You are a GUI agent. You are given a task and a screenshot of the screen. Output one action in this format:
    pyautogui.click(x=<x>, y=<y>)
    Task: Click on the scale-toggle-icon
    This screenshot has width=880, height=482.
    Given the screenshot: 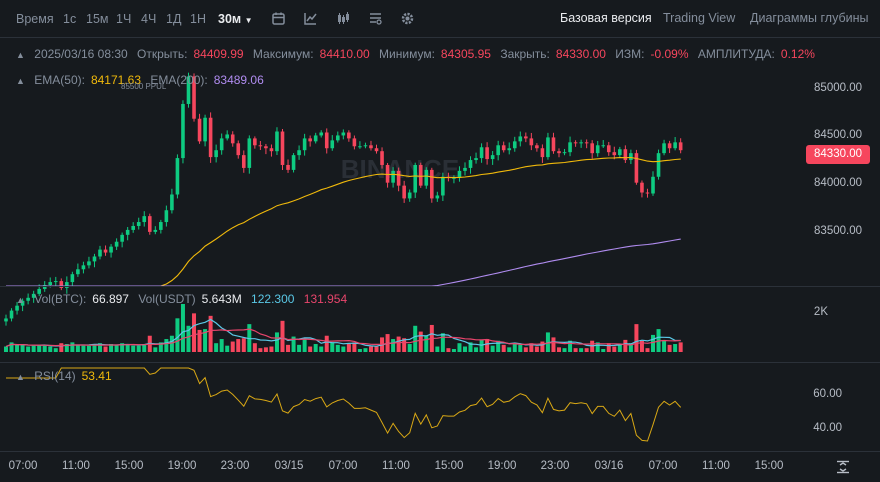 What is the action you would take?
    pyautogui.click(x=843, y=467)
    